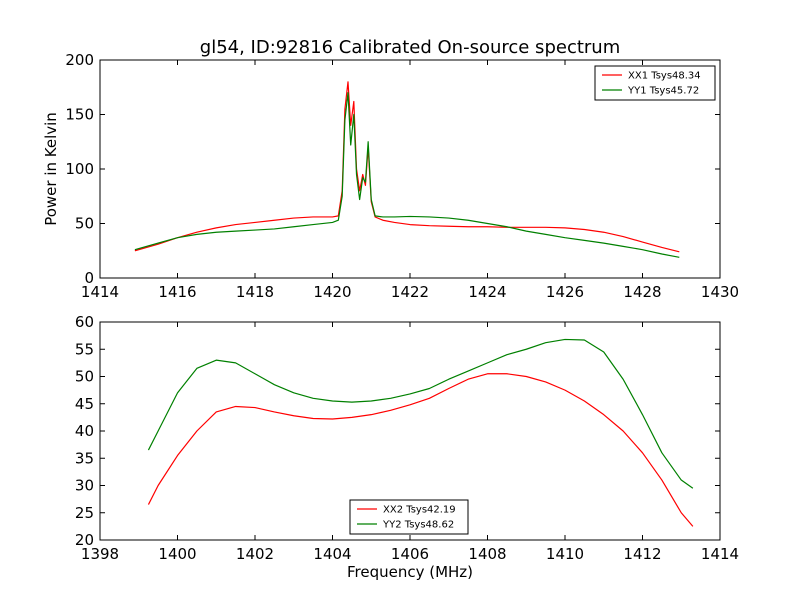  Describe the element at coordinates (663, 91) in the screenshot. I see `legend-label: YY1 Tsys45.72` at that location.